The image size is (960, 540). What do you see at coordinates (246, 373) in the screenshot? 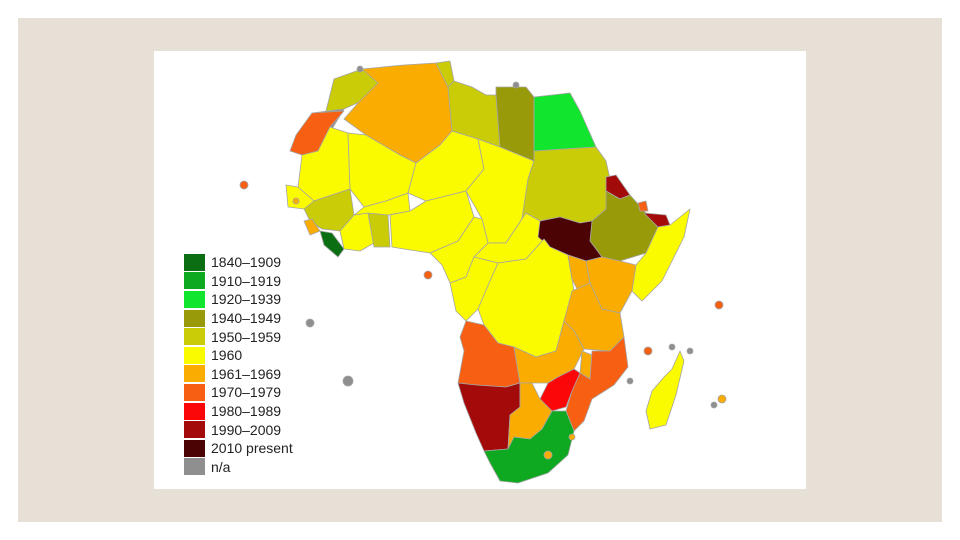
I see `legend-label: 1961–1969` at bounding box center [246, 373].